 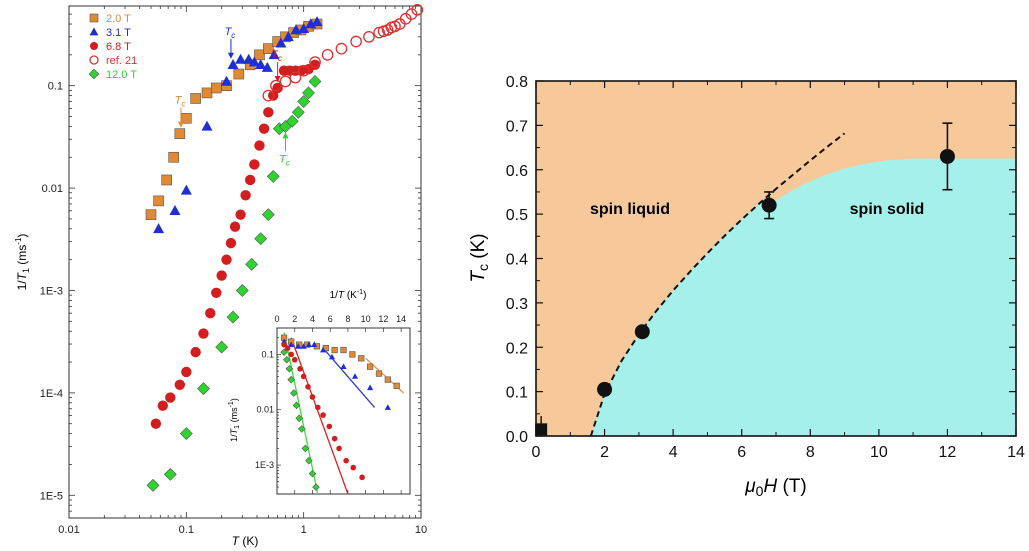 I want to click on inset-axis-ticks, so click(x=339, y=411).